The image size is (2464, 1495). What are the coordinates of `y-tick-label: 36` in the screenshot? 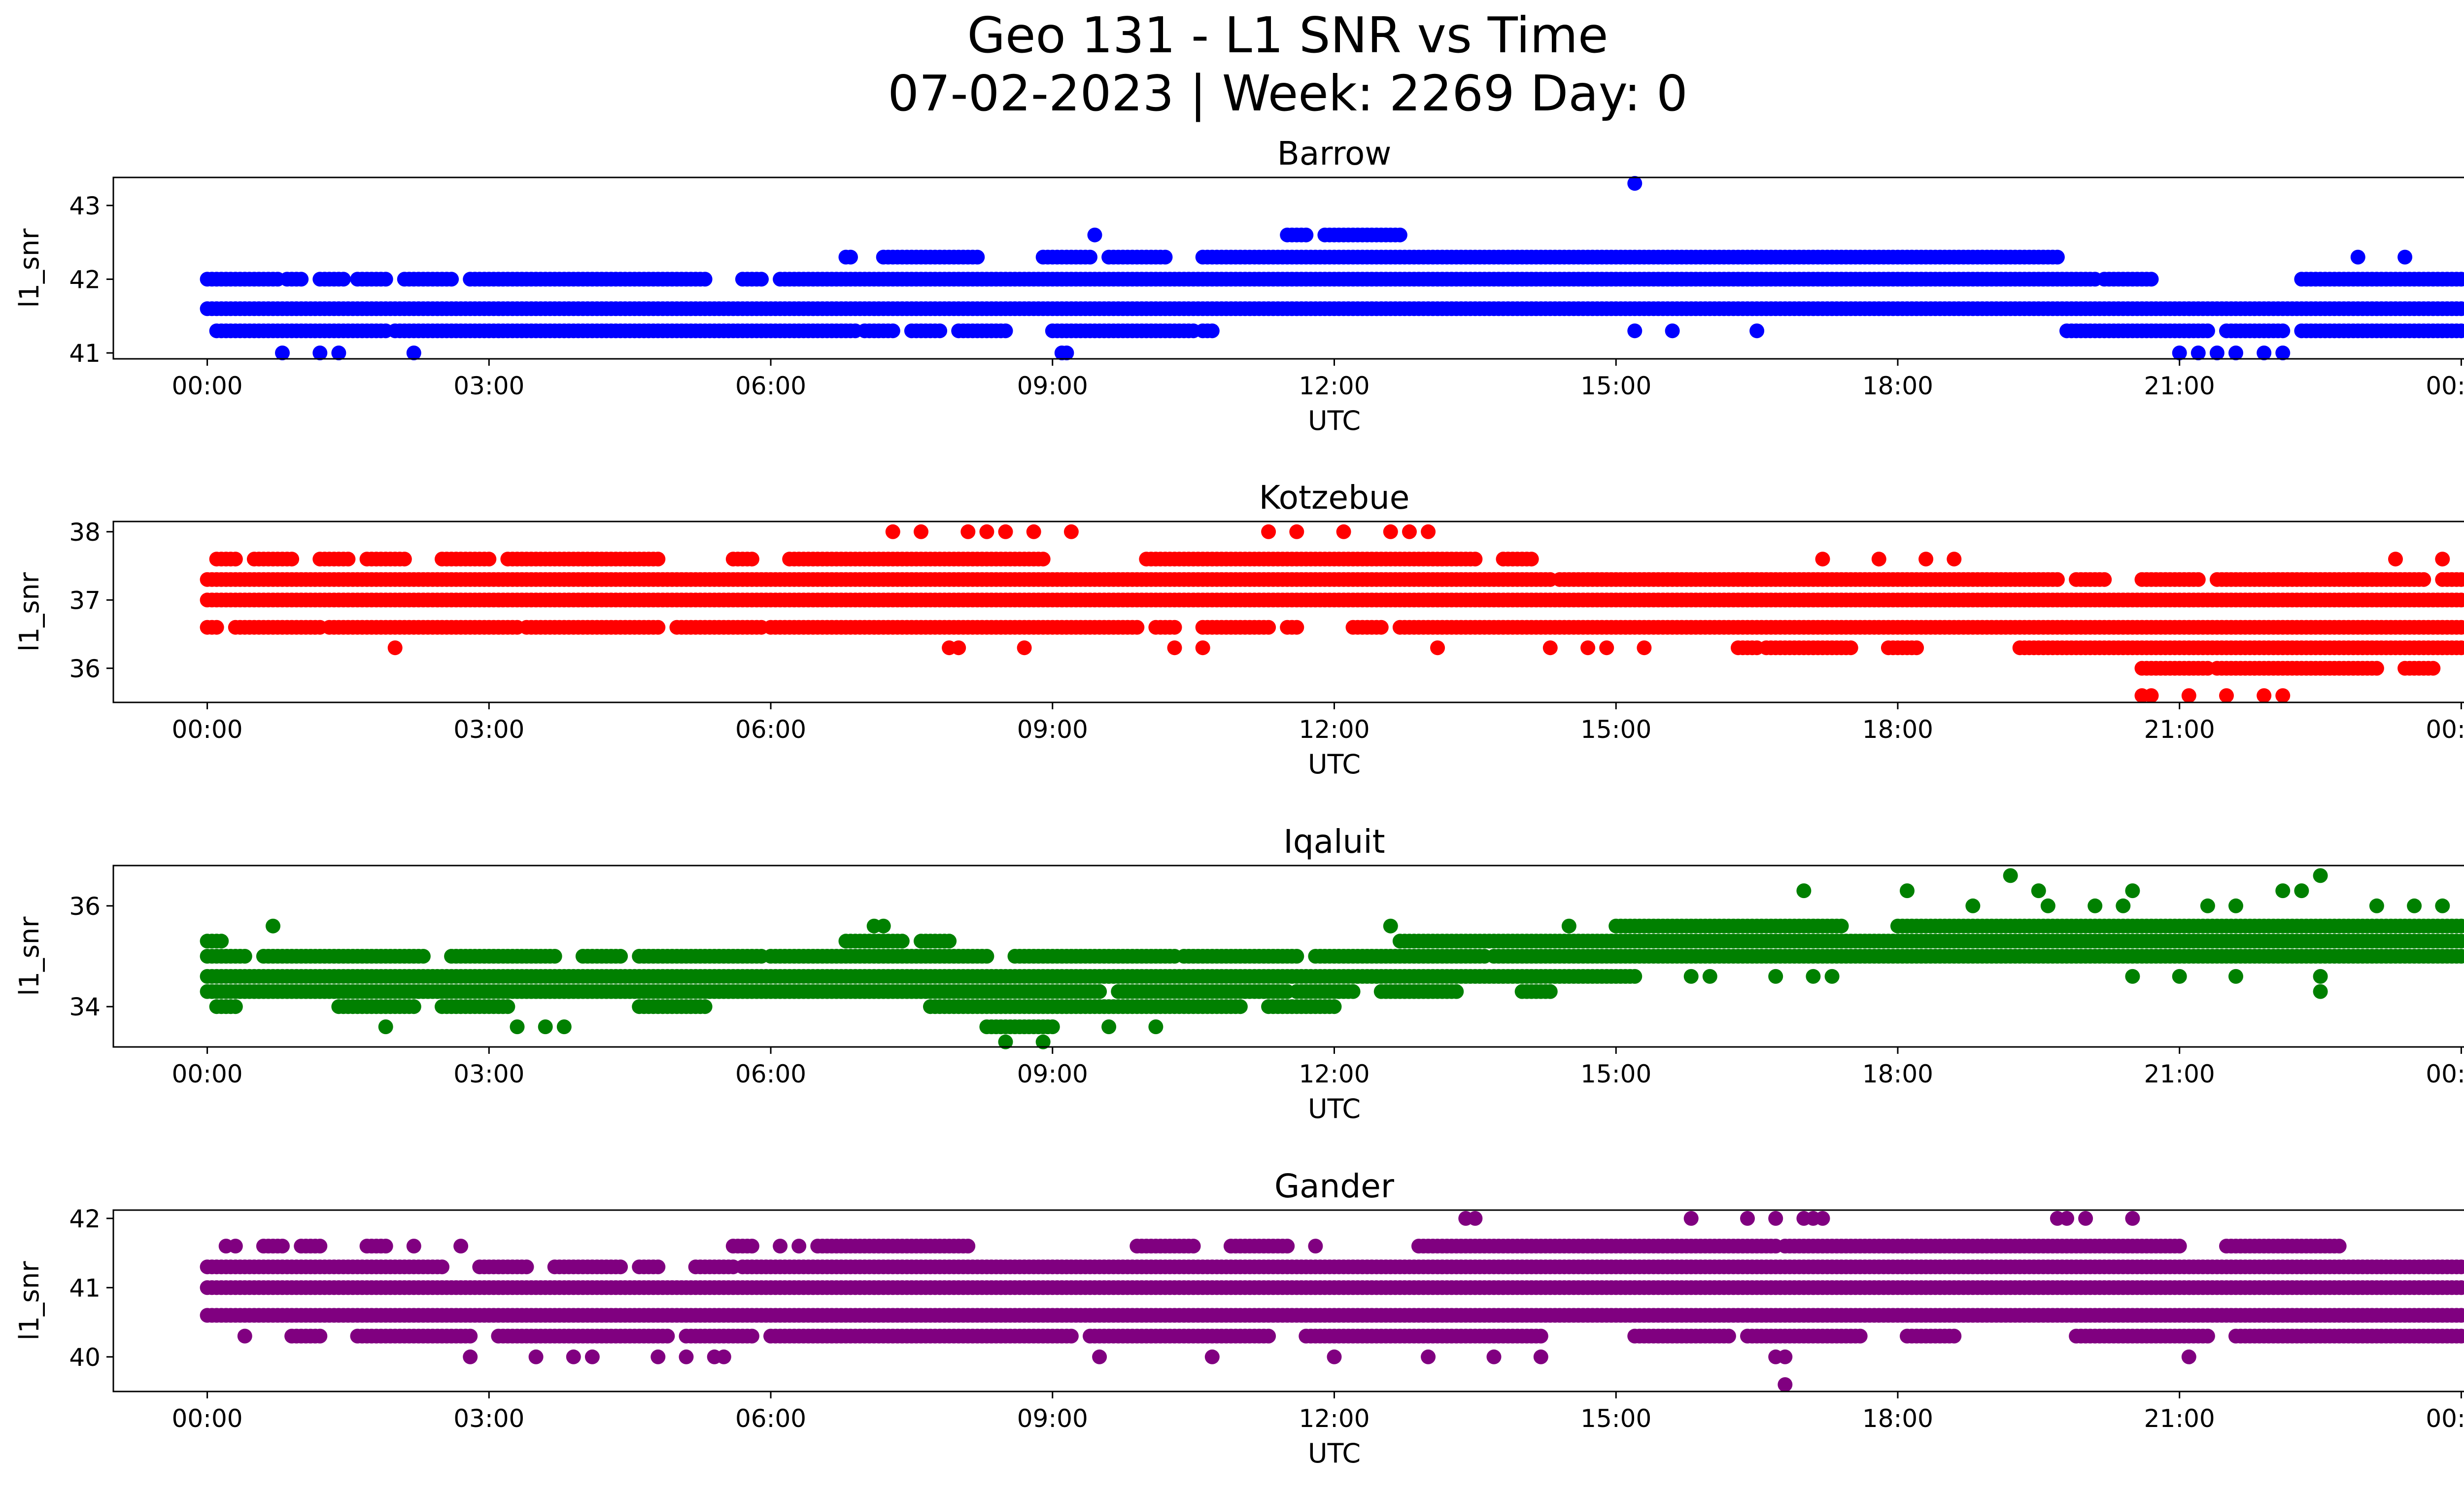 It's located at (85, 906).